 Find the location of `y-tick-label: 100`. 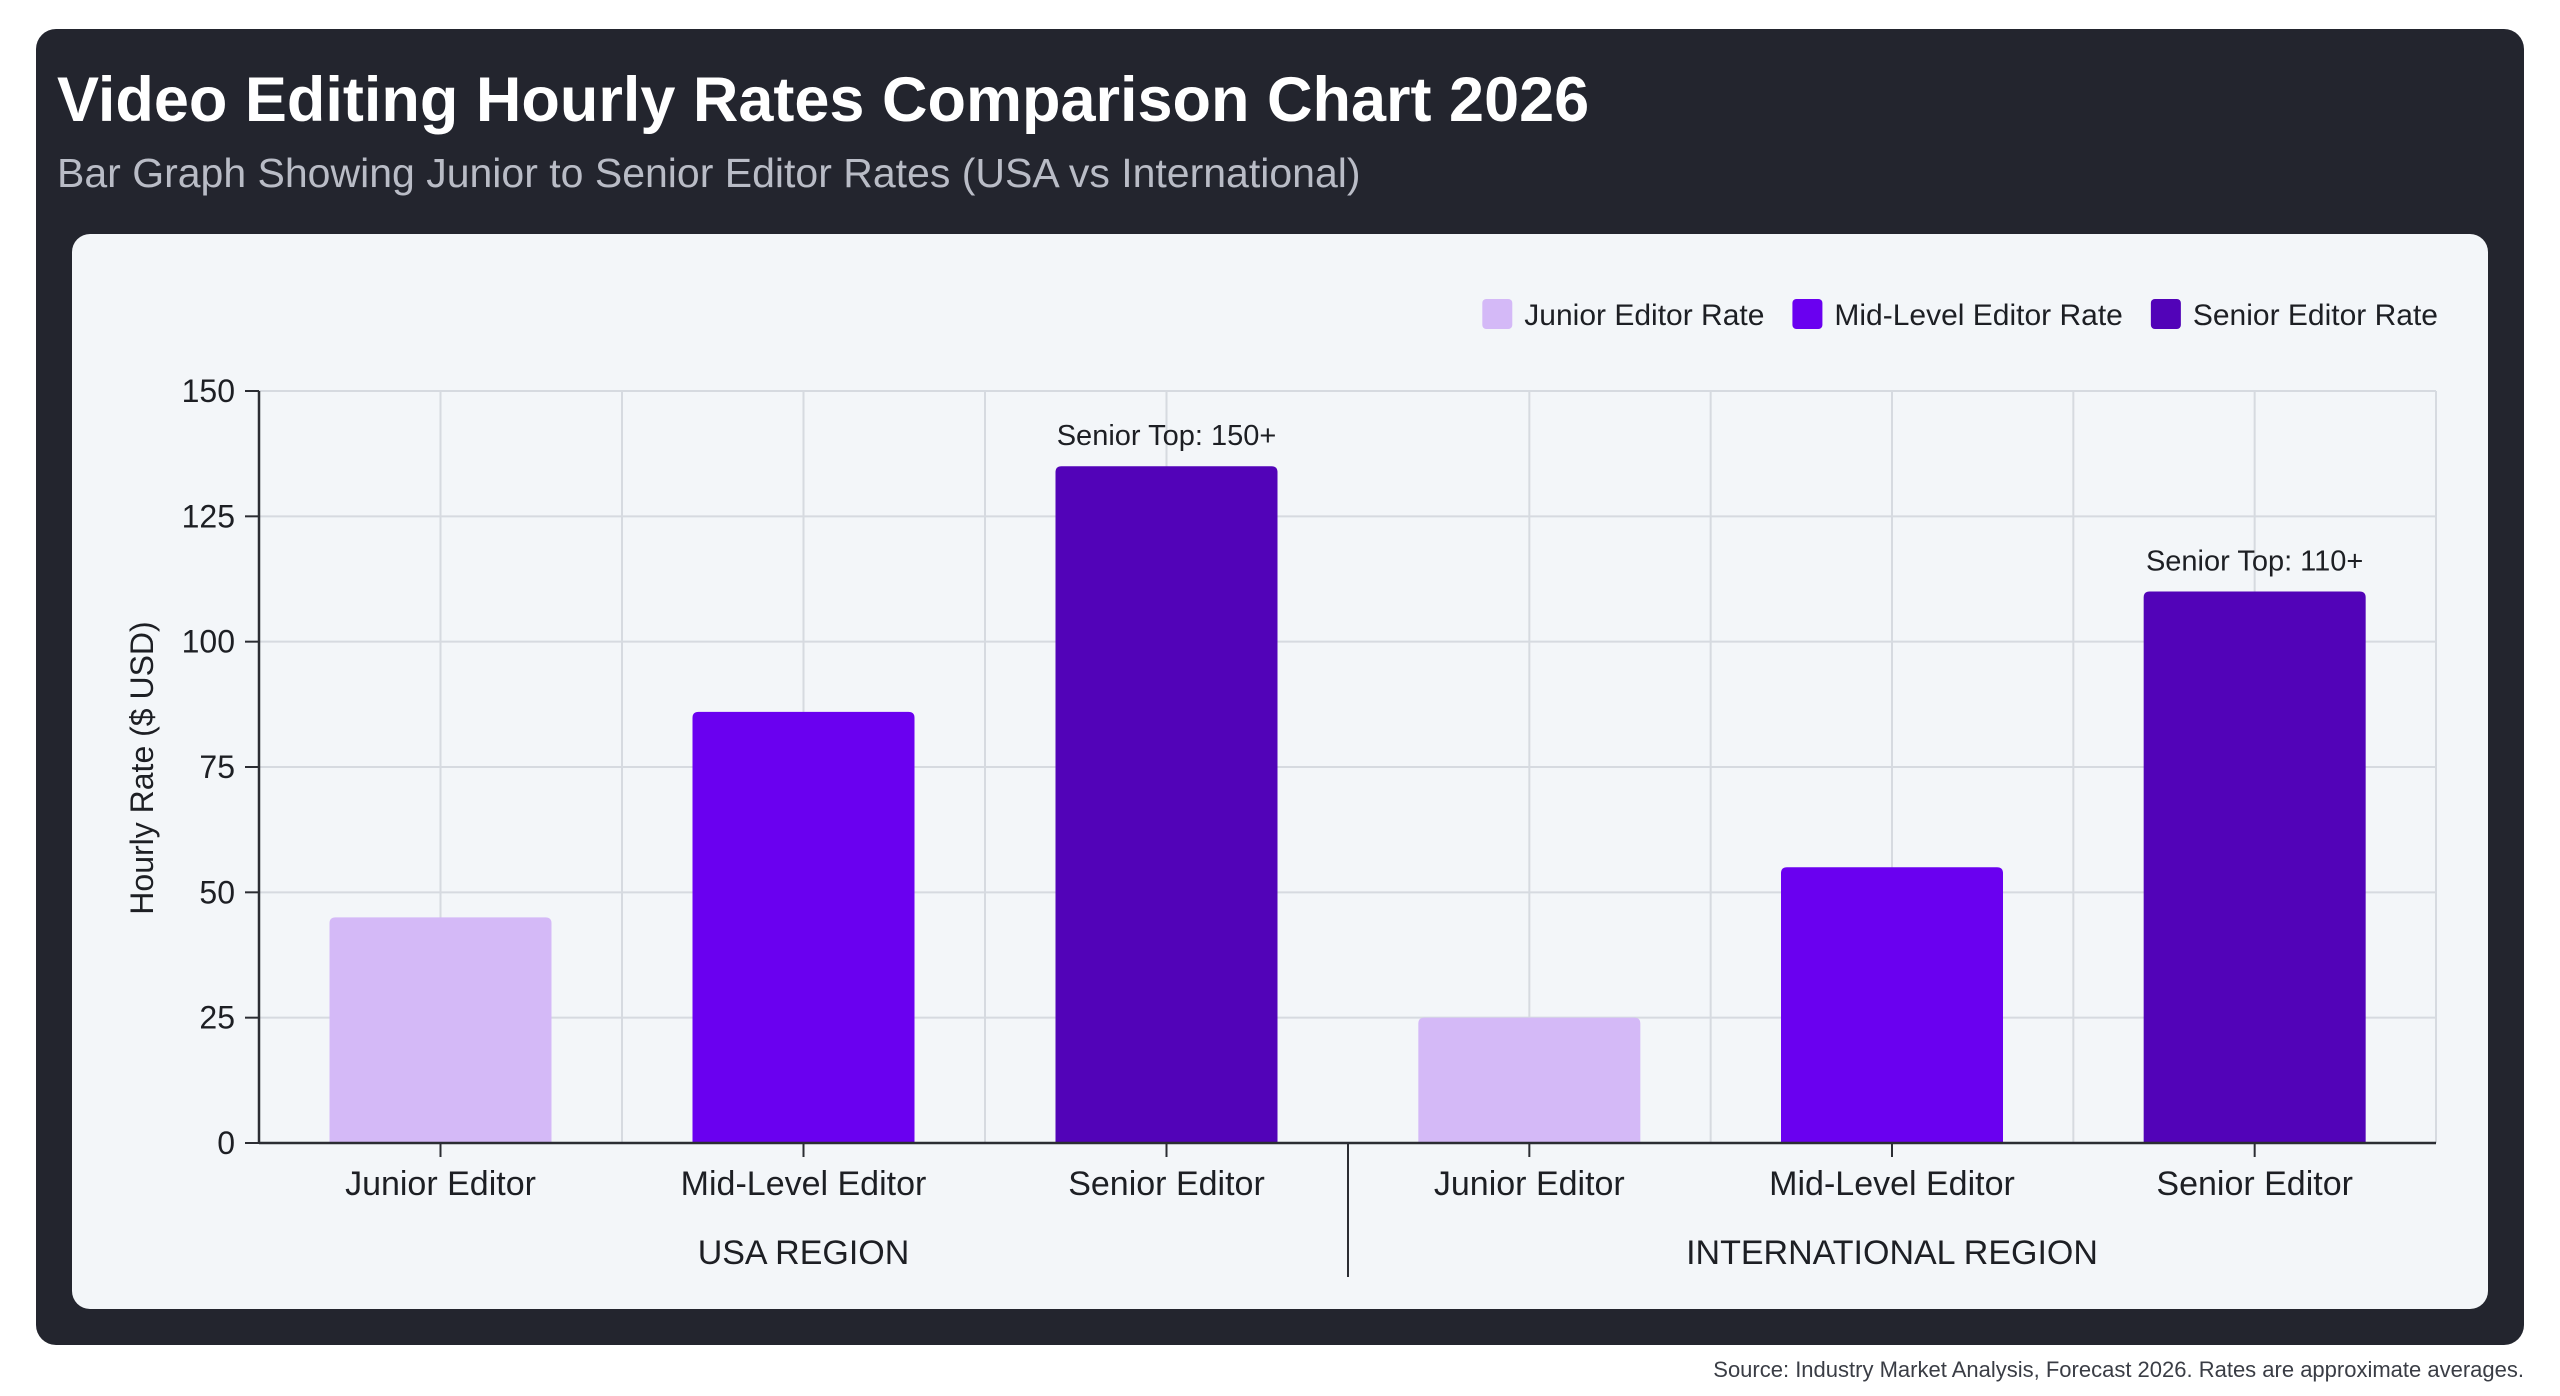

y-tick-label: 100 is located at coordinates (208, 642).